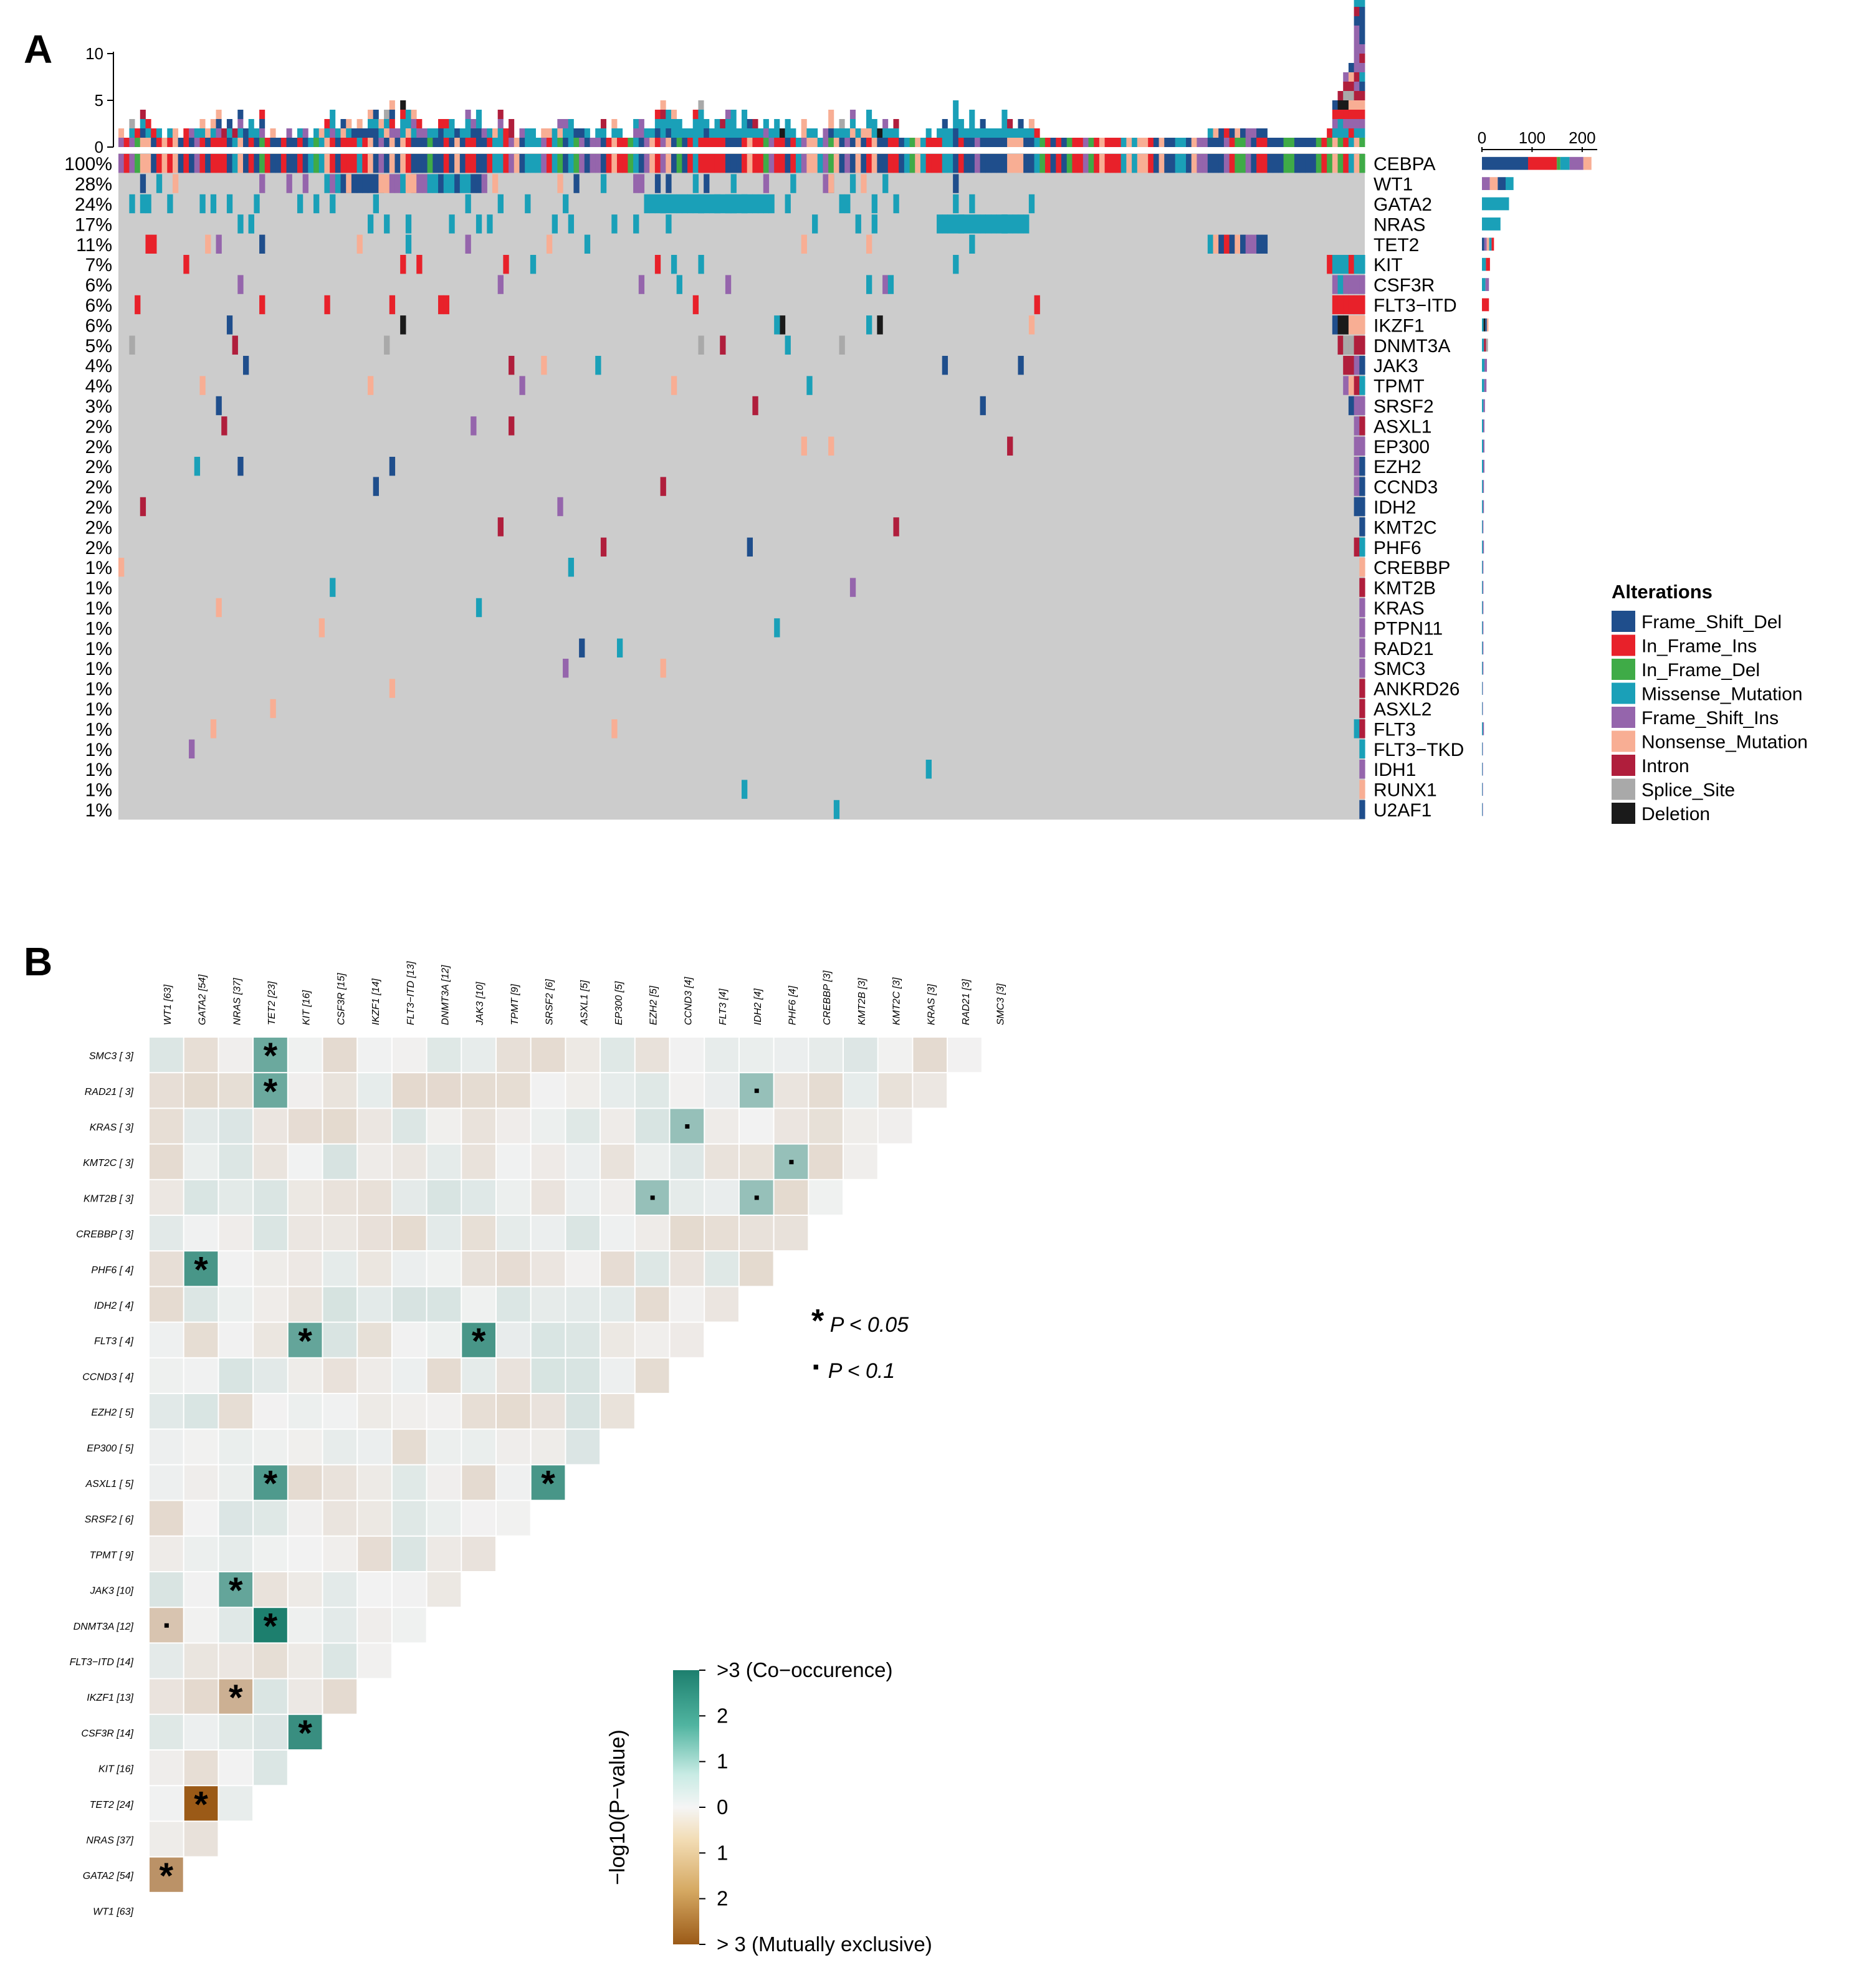  What do you see at coordinates (1483, 425) in the screenshot?
I see `right-bar-segment-ASXL1` at bounding box center [1483, 425].